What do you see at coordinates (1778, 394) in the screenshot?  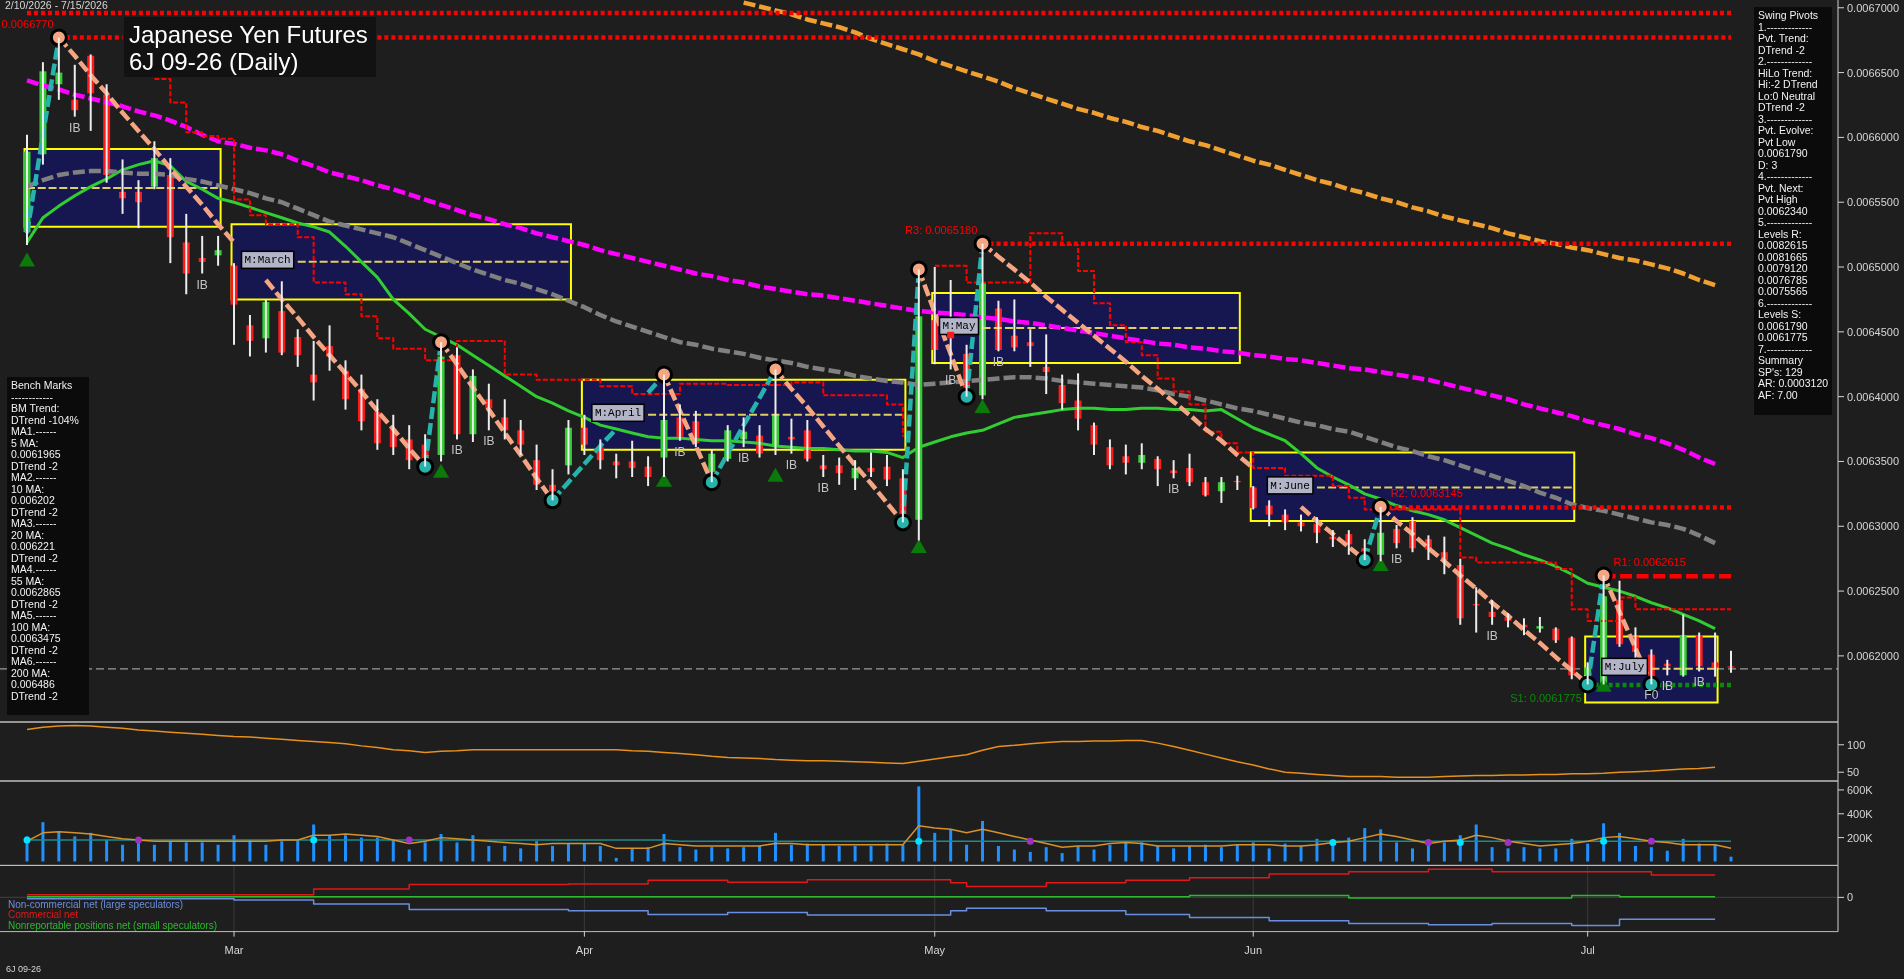 I see `text: AF: 7.00` at bounding box center [1778, 394].